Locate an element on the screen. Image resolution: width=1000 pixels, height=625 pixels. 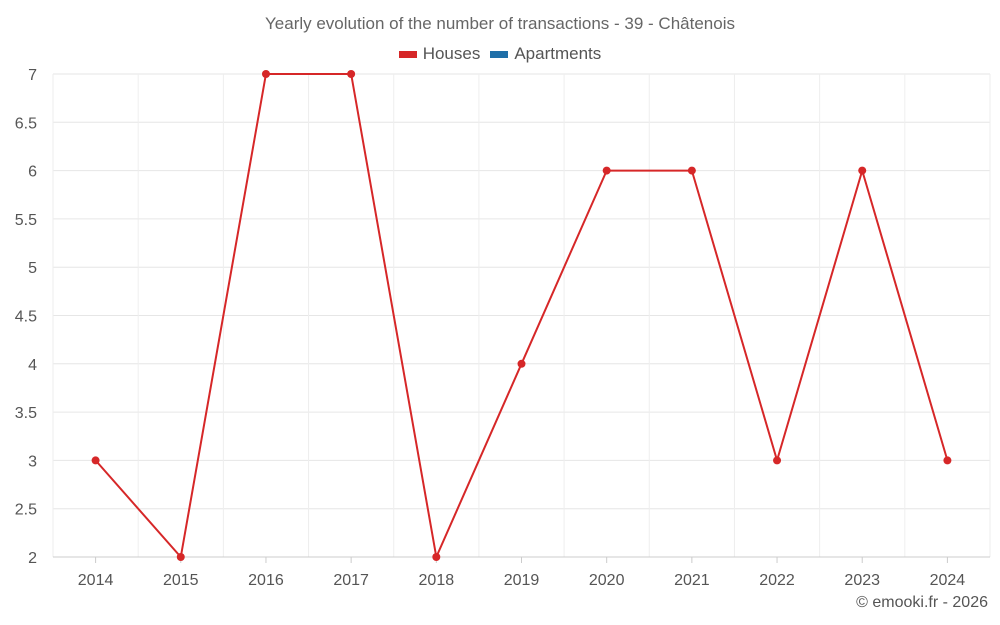
x-tick-label: 2015 is located at coordinates (181, 580).